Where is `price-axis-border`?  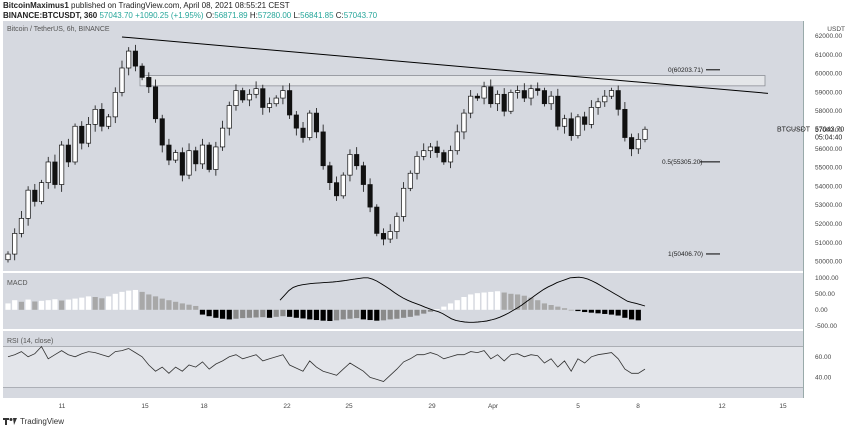 price-axis-border is located at coordinates (803, 209).